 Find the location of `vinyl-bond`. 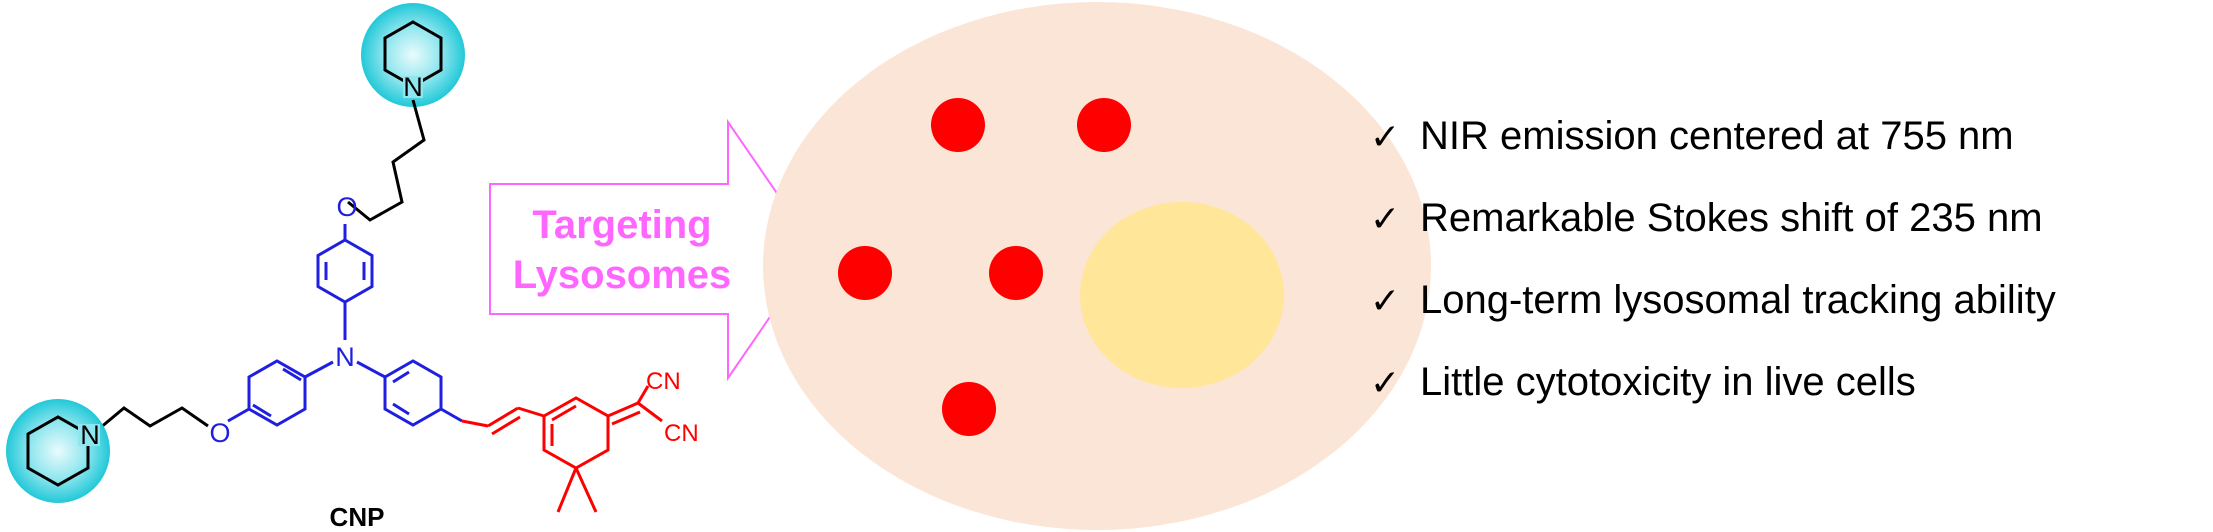

vinyl-bond is located at coordinates (475, 423).